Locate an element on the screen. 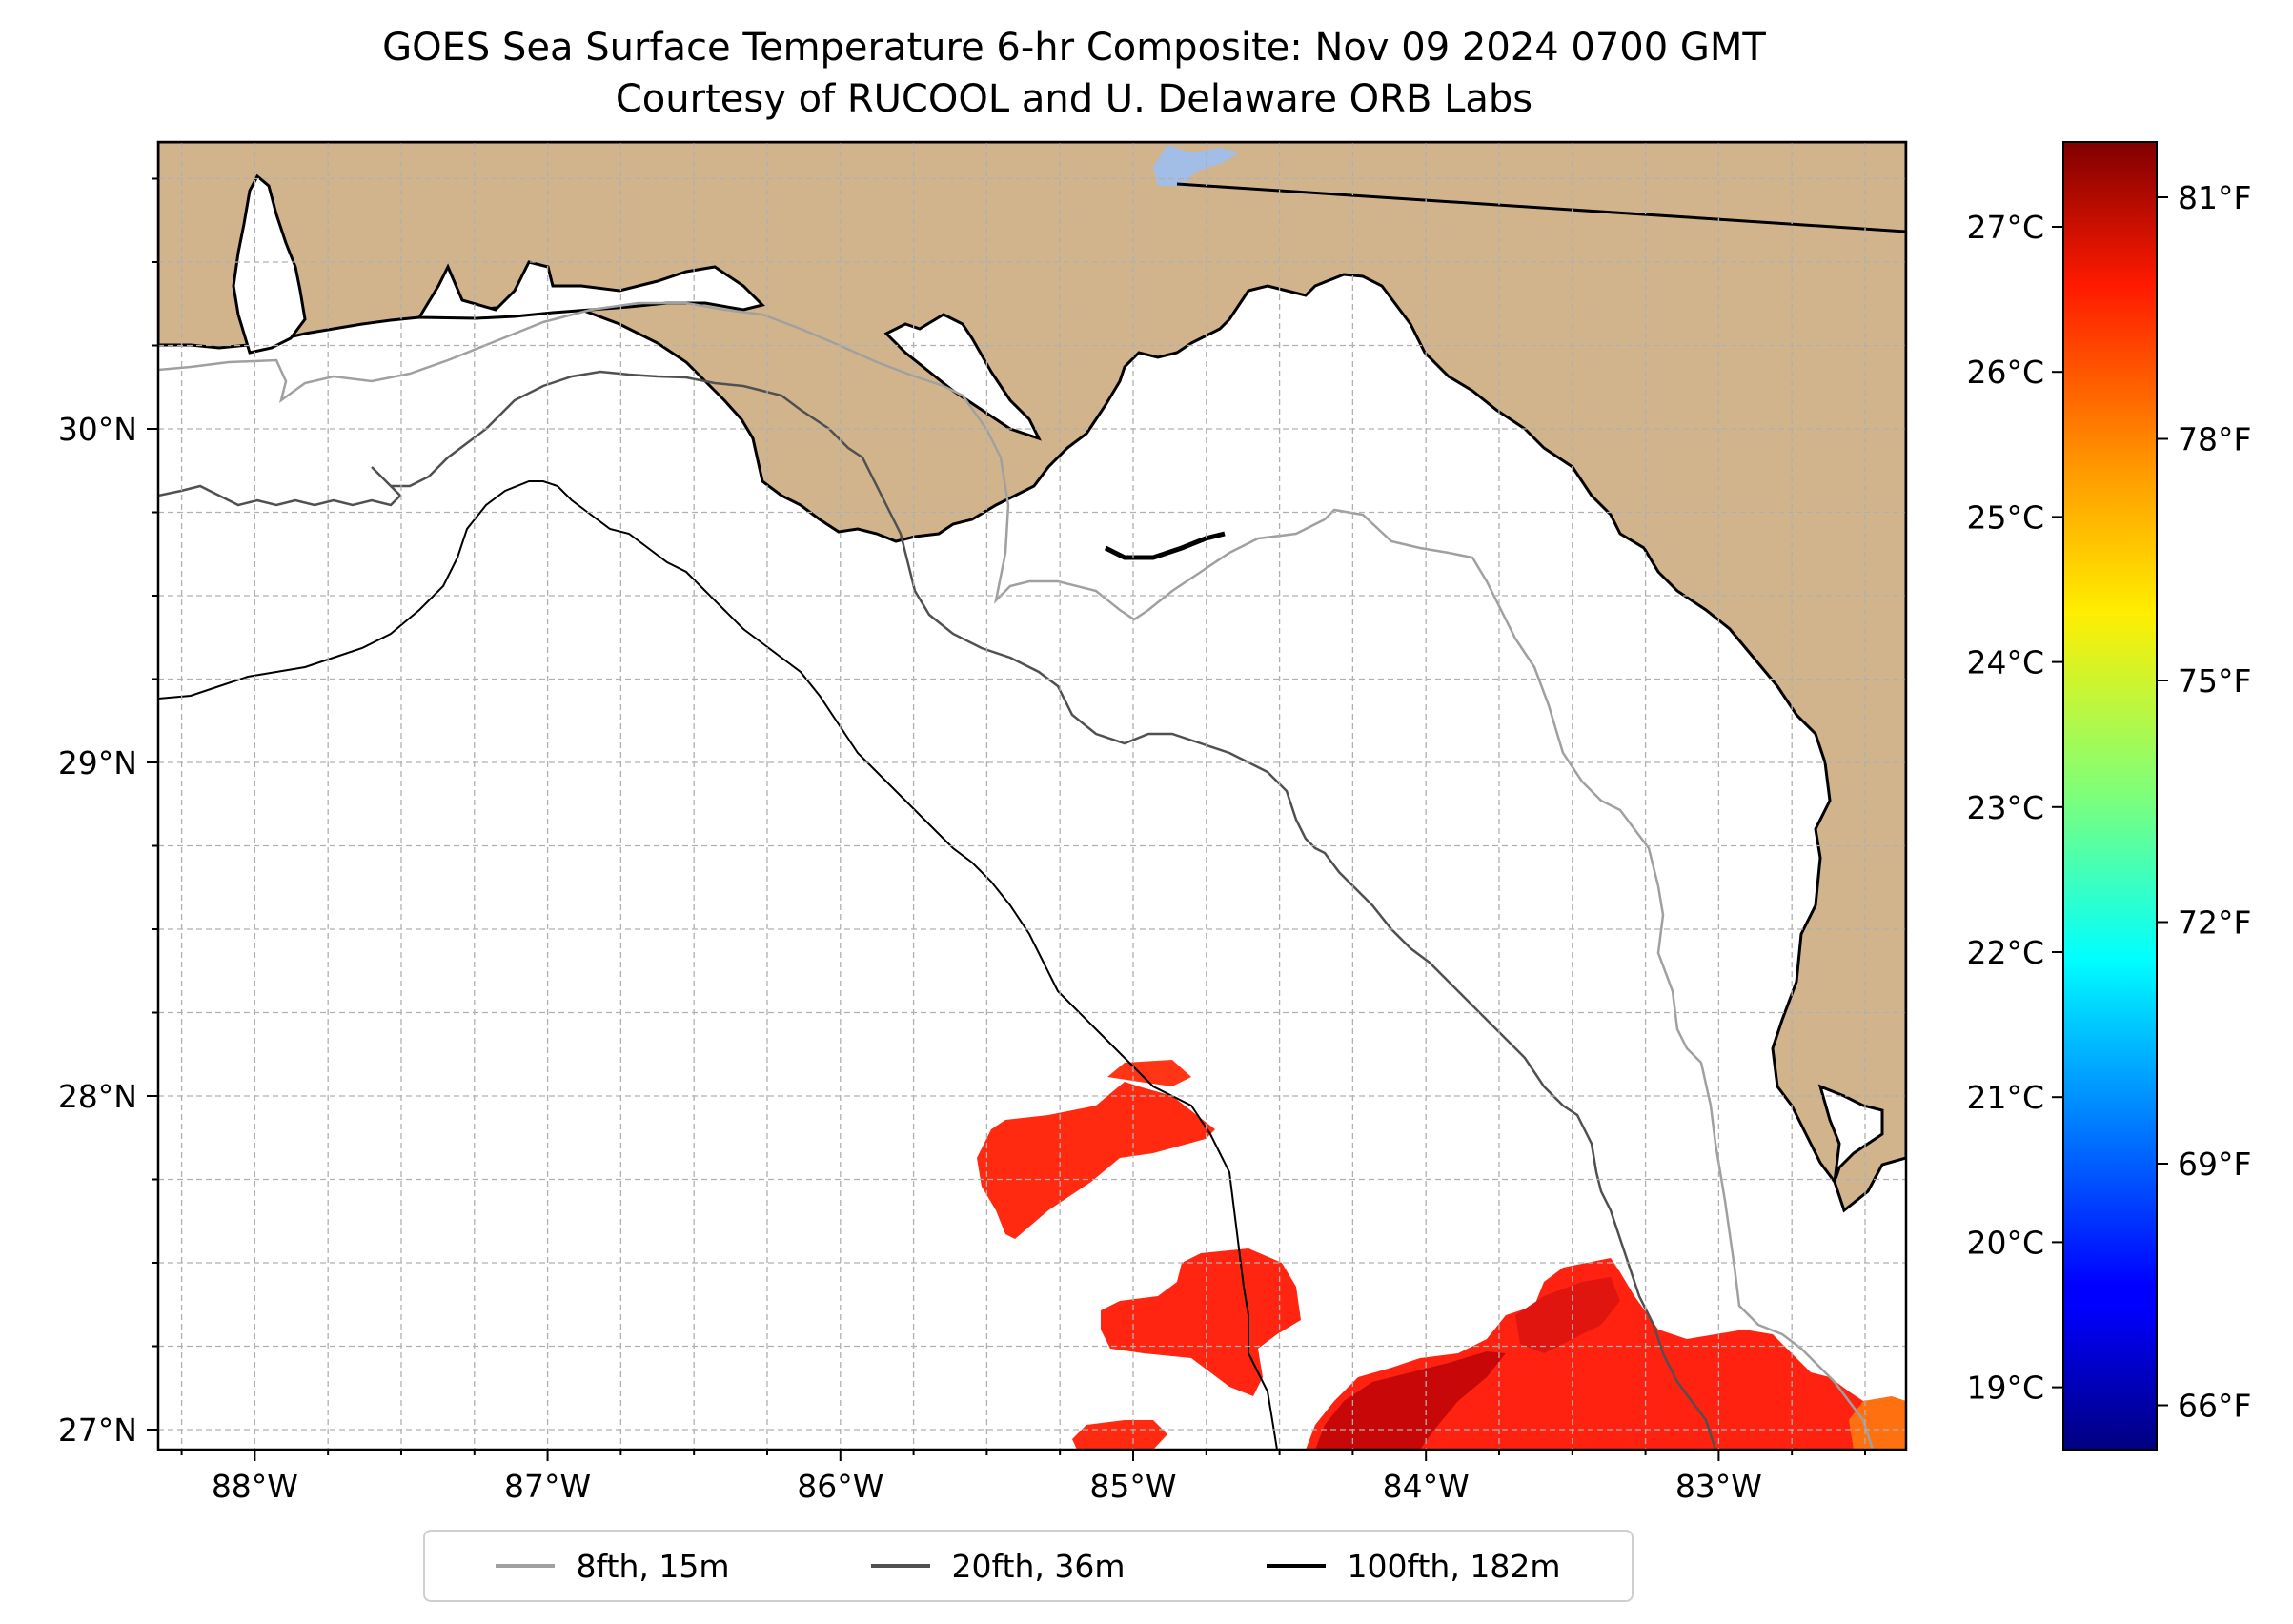 The width and height of the screenshot is (2293, 1624). fahrenheit-tick-label: 81°F is located at coordinates (2214, 197).